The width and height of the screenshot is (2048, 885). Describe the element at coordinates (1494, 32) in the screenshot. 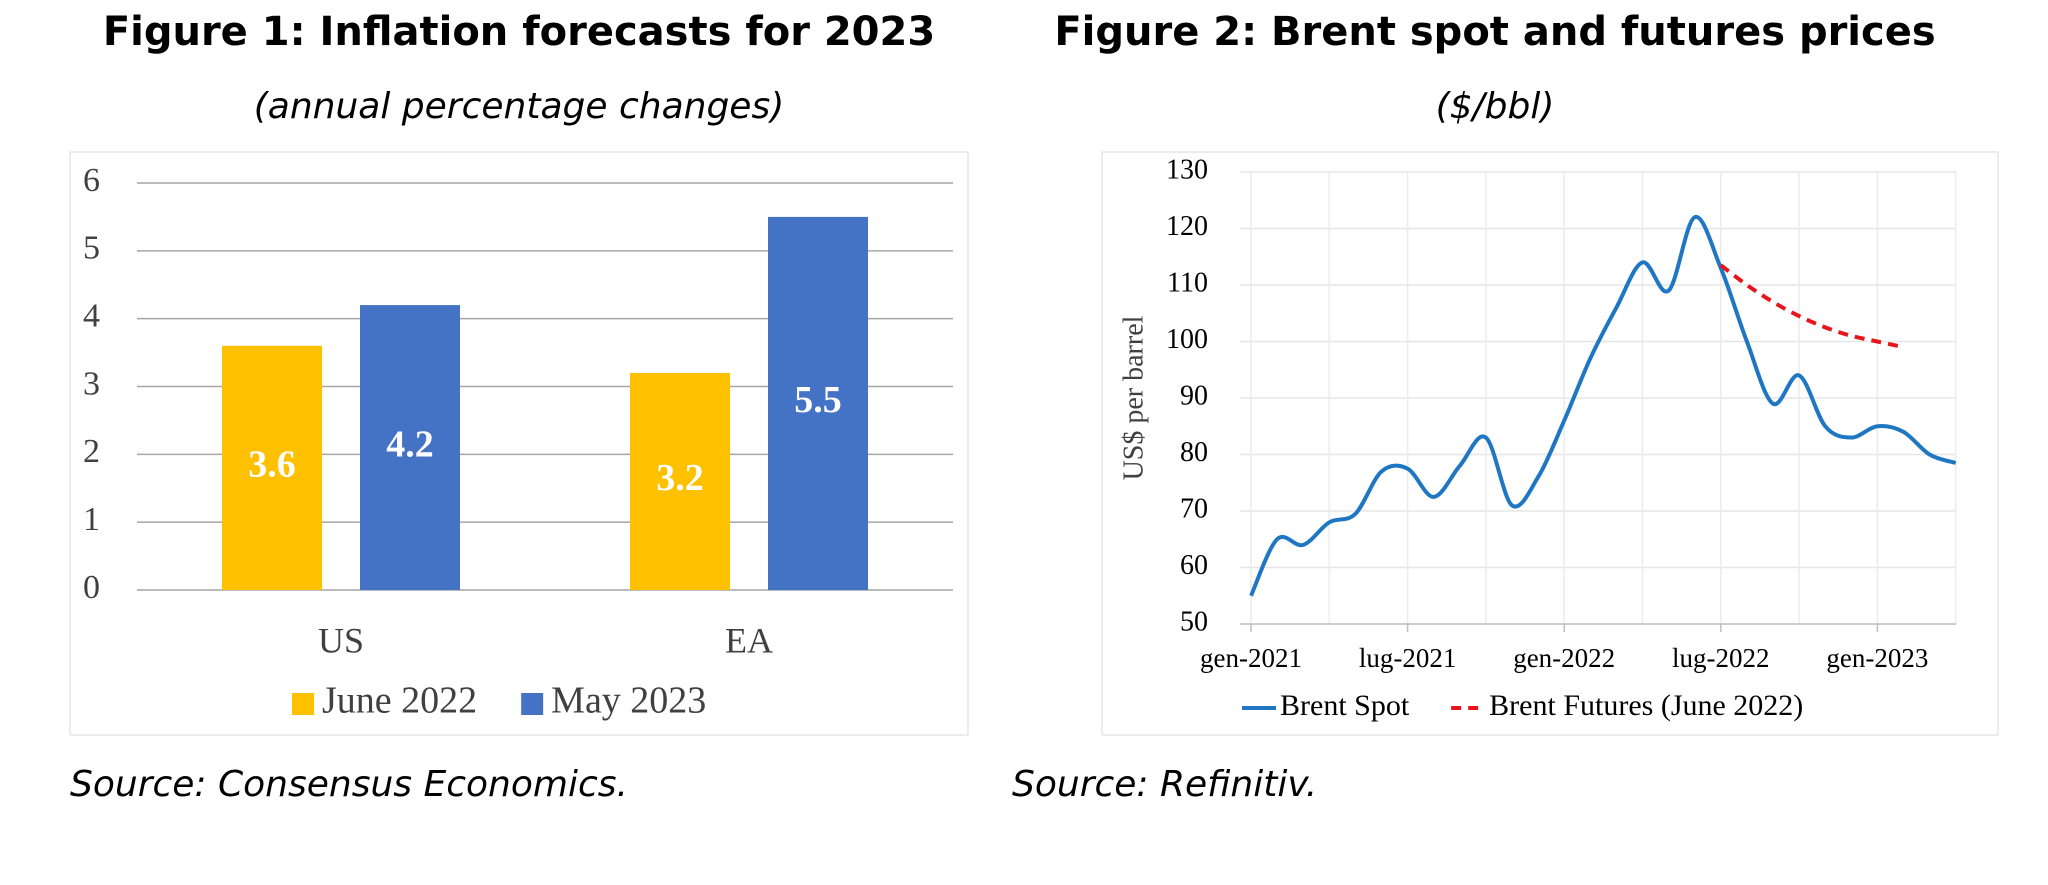

I see `chart-title: Figure 2: Brent spot and futures prices` at that location.